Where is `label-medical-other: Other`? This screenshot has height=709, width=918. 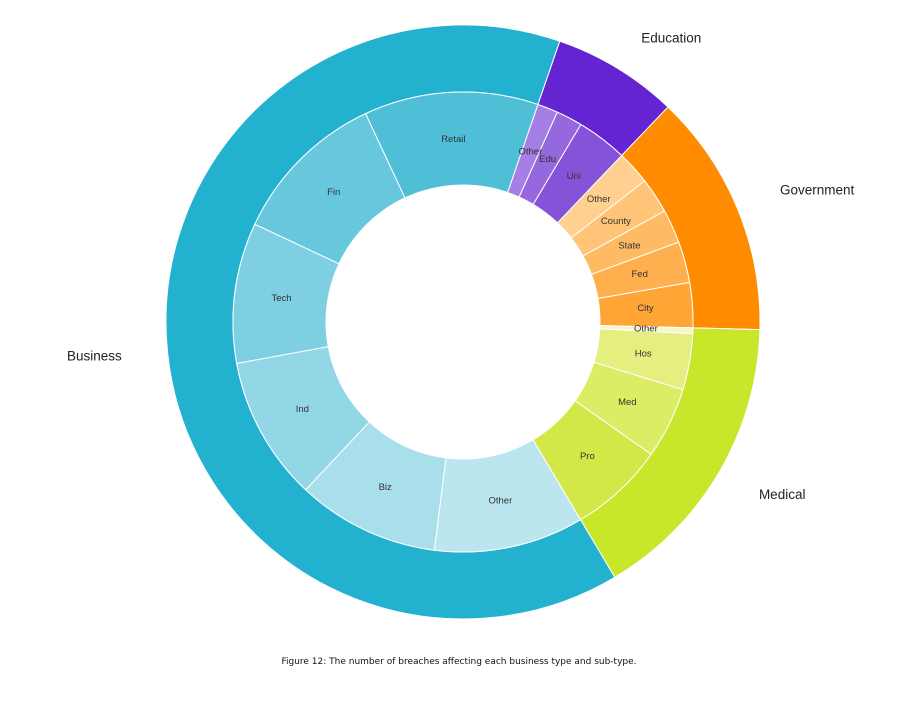 label-medical-other: Other is located at coordinates (646, 328).